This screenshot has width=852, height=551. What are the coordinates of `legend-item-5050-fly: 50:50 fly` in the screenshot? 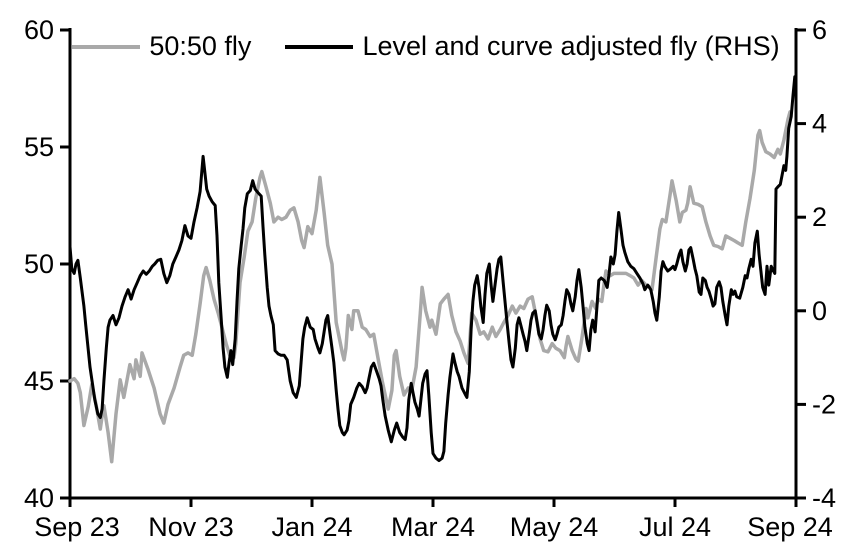 It's located at (161, 46).